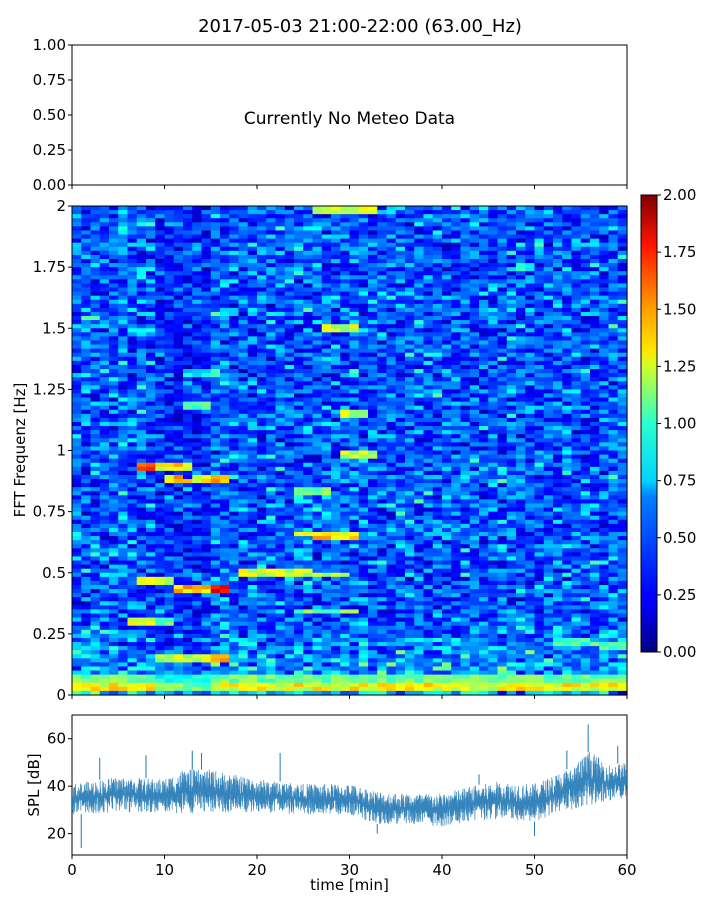 Image resolution: width=720 pixels, height=900 pixels. Describe the element at coordinates (49, 150) in the screenshot. I see `meteo-y-tick-label: 0.25` at that location.